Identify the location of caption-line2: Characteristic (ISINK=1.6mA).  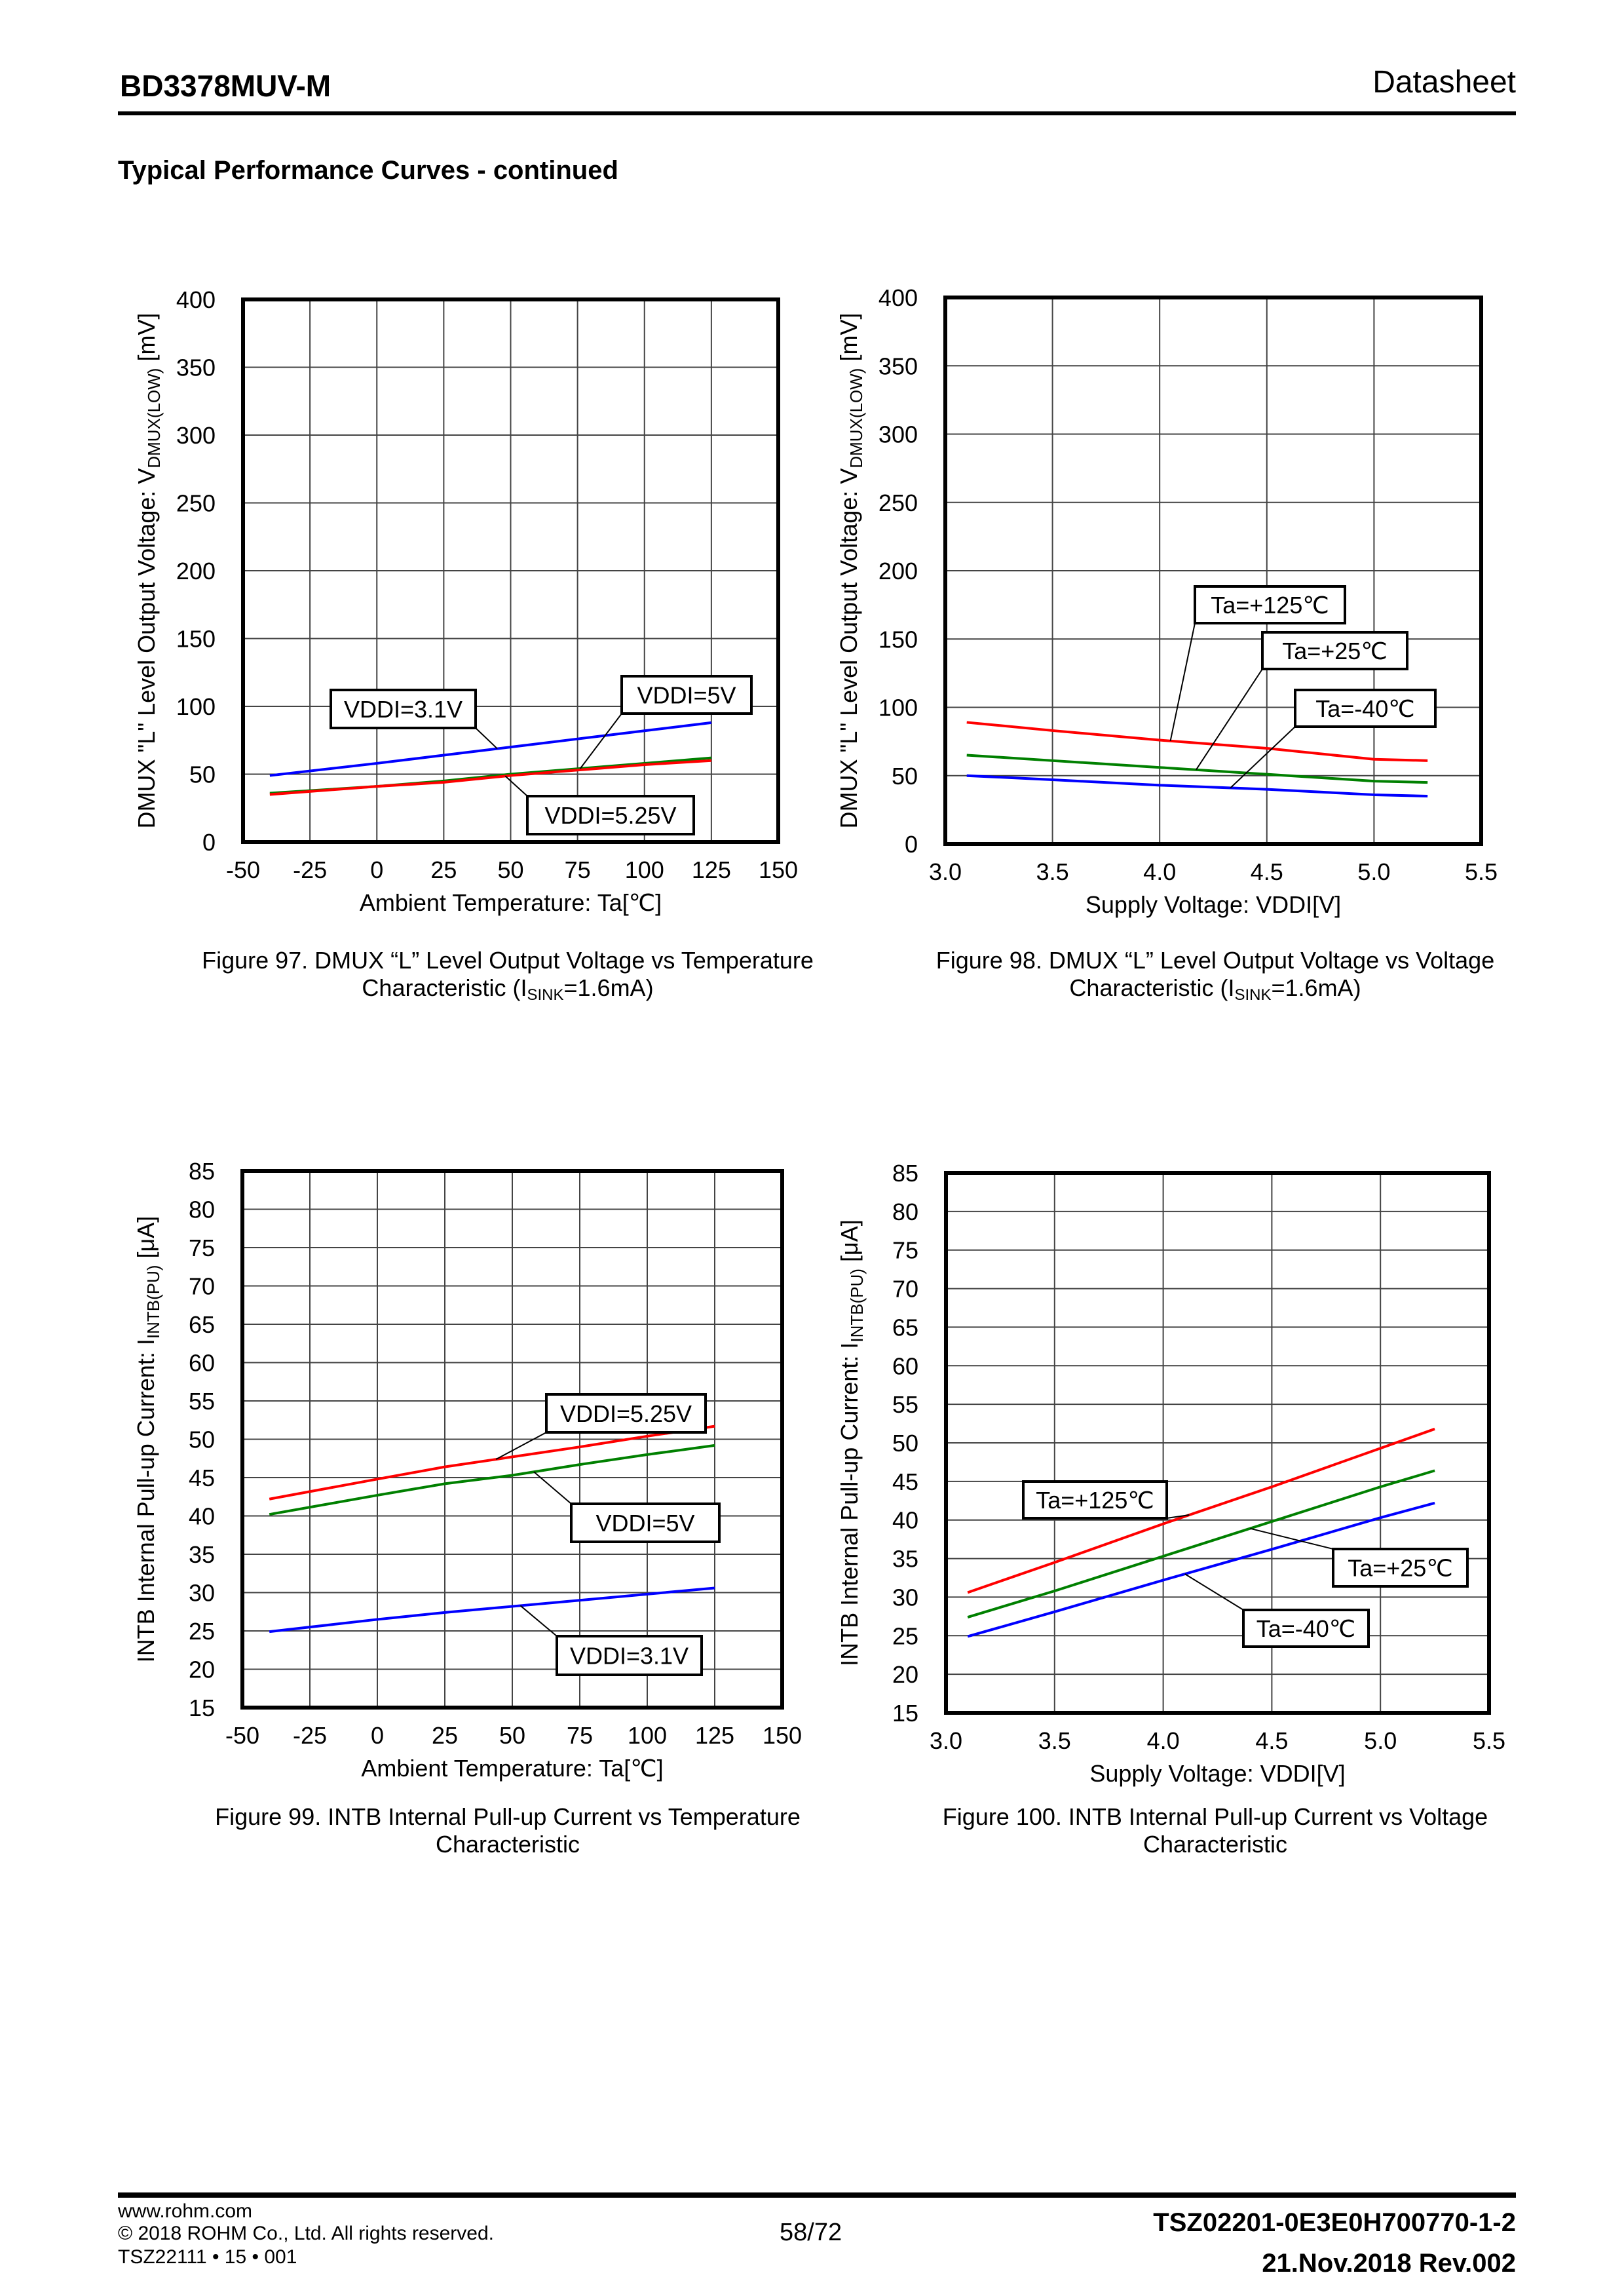
(507, 991).